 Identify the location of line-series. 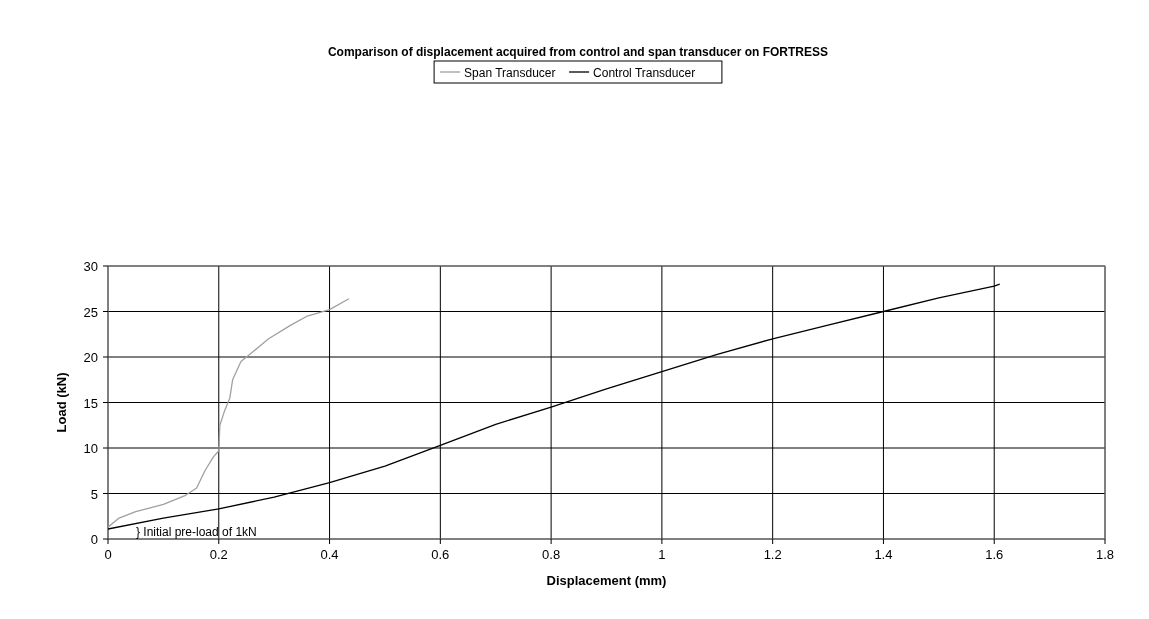
(229, 413).